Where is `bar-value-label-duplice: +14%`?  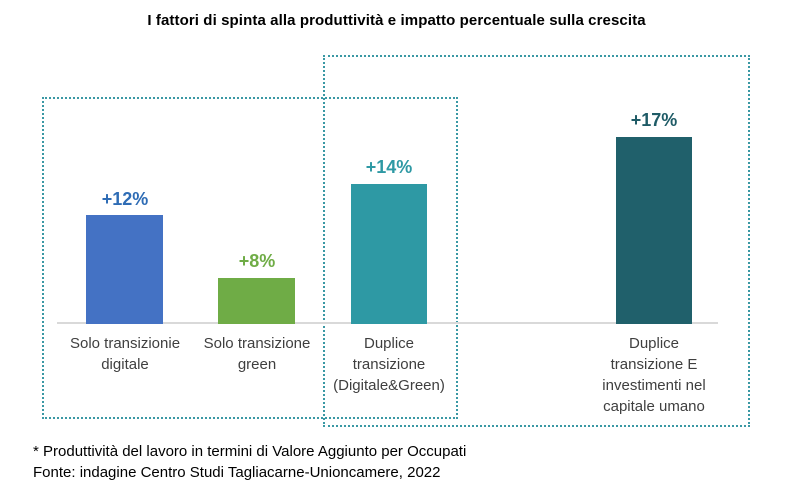
bar-value-label-duplice: +14% is located at coordinates (389, 167).